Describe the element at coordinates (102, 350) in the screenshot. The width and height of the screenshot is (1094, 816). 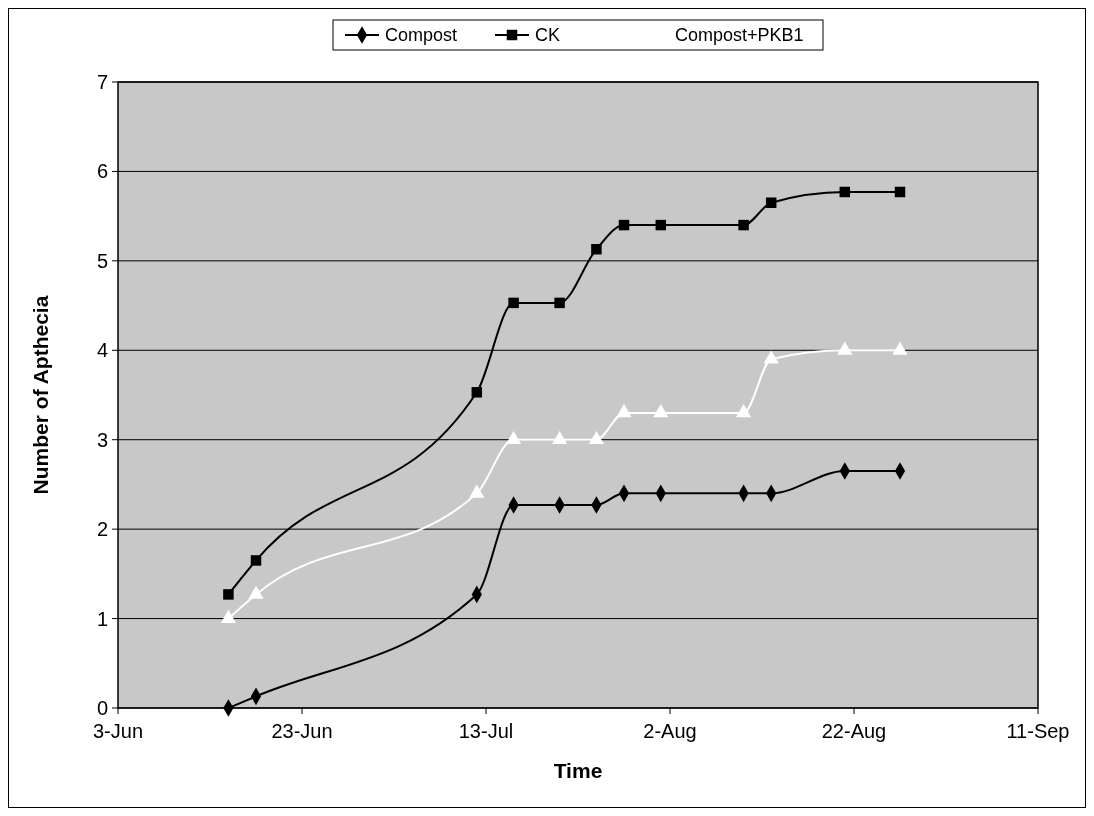
I see `y-tick-label: 4` at that location.